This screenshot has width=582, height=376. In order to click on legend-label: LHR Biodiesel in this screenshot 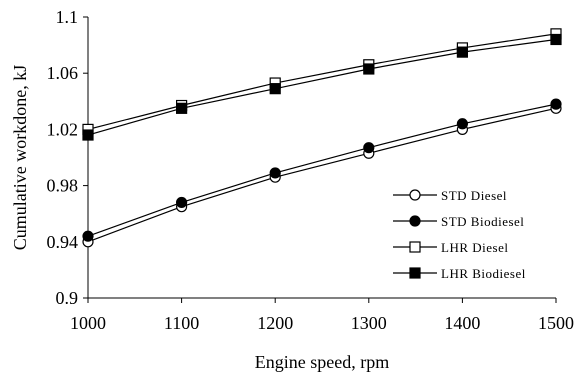, I will do `click(483, 273)`.